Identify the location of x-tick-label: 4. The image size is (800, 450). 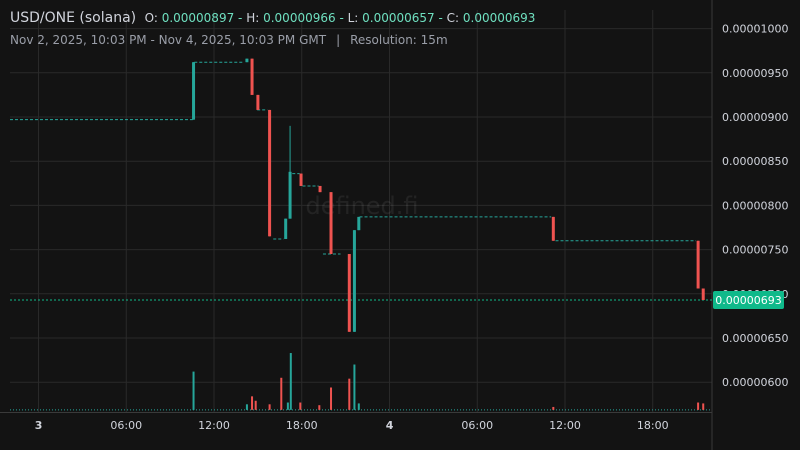
(390, 425).